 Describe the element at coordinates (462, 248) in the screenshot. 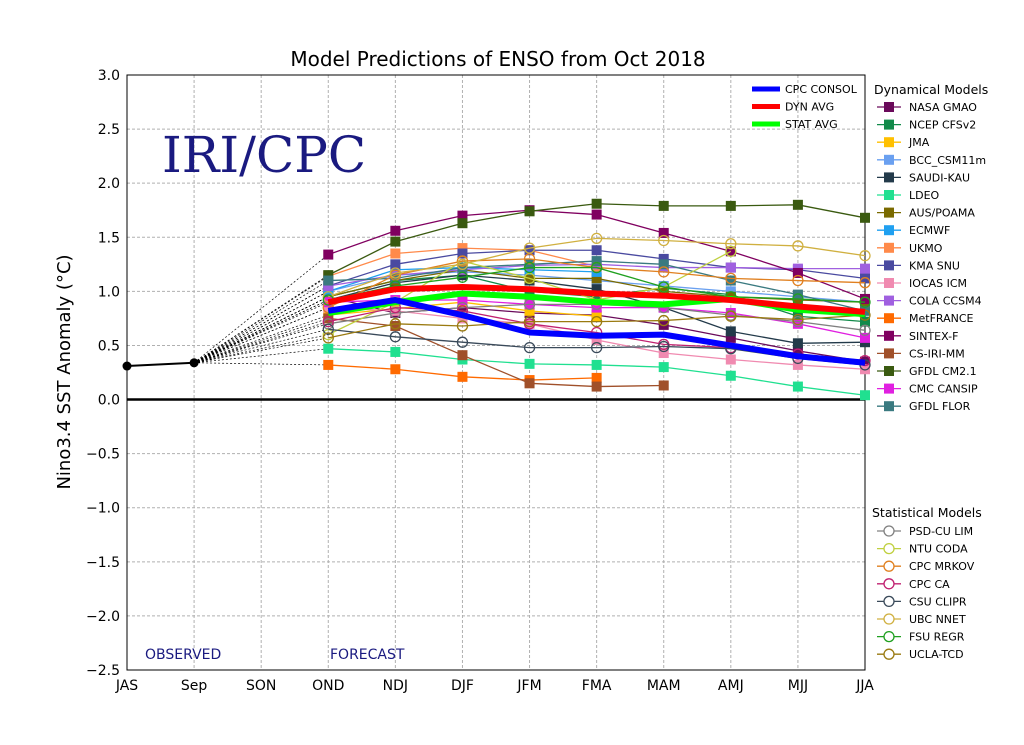

I see `ukmo-point` at that location.